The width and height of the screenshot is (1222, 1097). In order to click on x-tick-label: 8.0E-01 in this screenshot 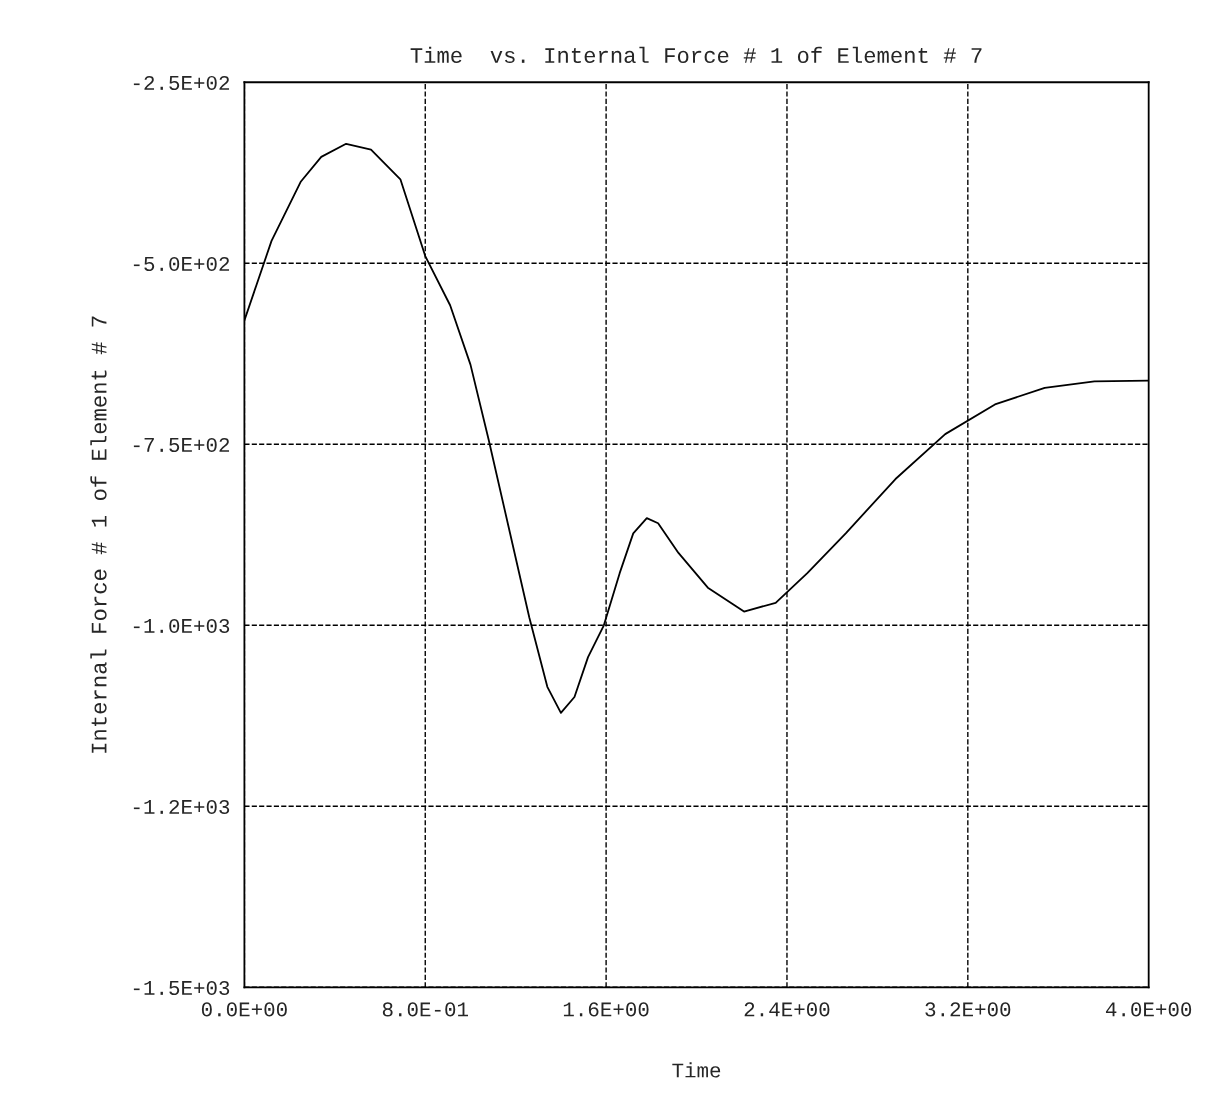, I will do `click(425, 1009)`.